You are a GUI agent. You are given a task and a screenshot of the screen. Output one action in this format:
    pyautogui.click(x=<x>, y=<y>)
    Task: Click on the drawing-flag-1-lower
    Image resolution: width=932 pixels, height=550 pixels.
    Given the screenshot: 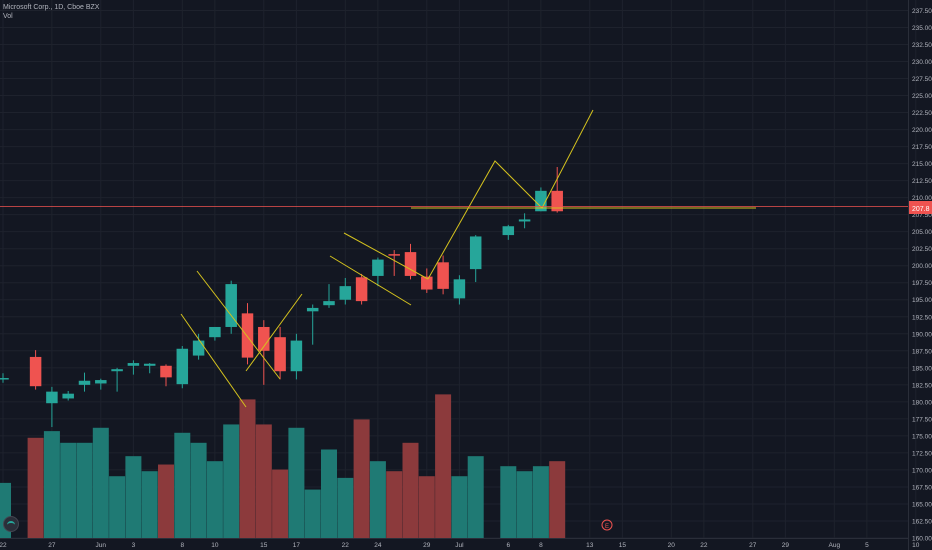 What is the action you would take?
    pyautogui.click(x=213, y=360)
    